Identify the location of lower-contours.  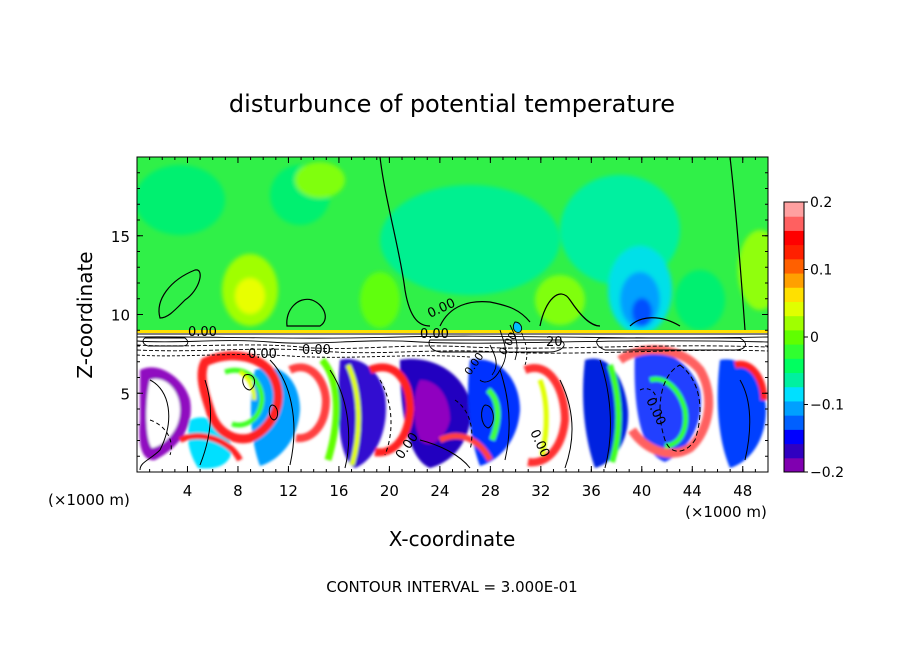
(445, 415).